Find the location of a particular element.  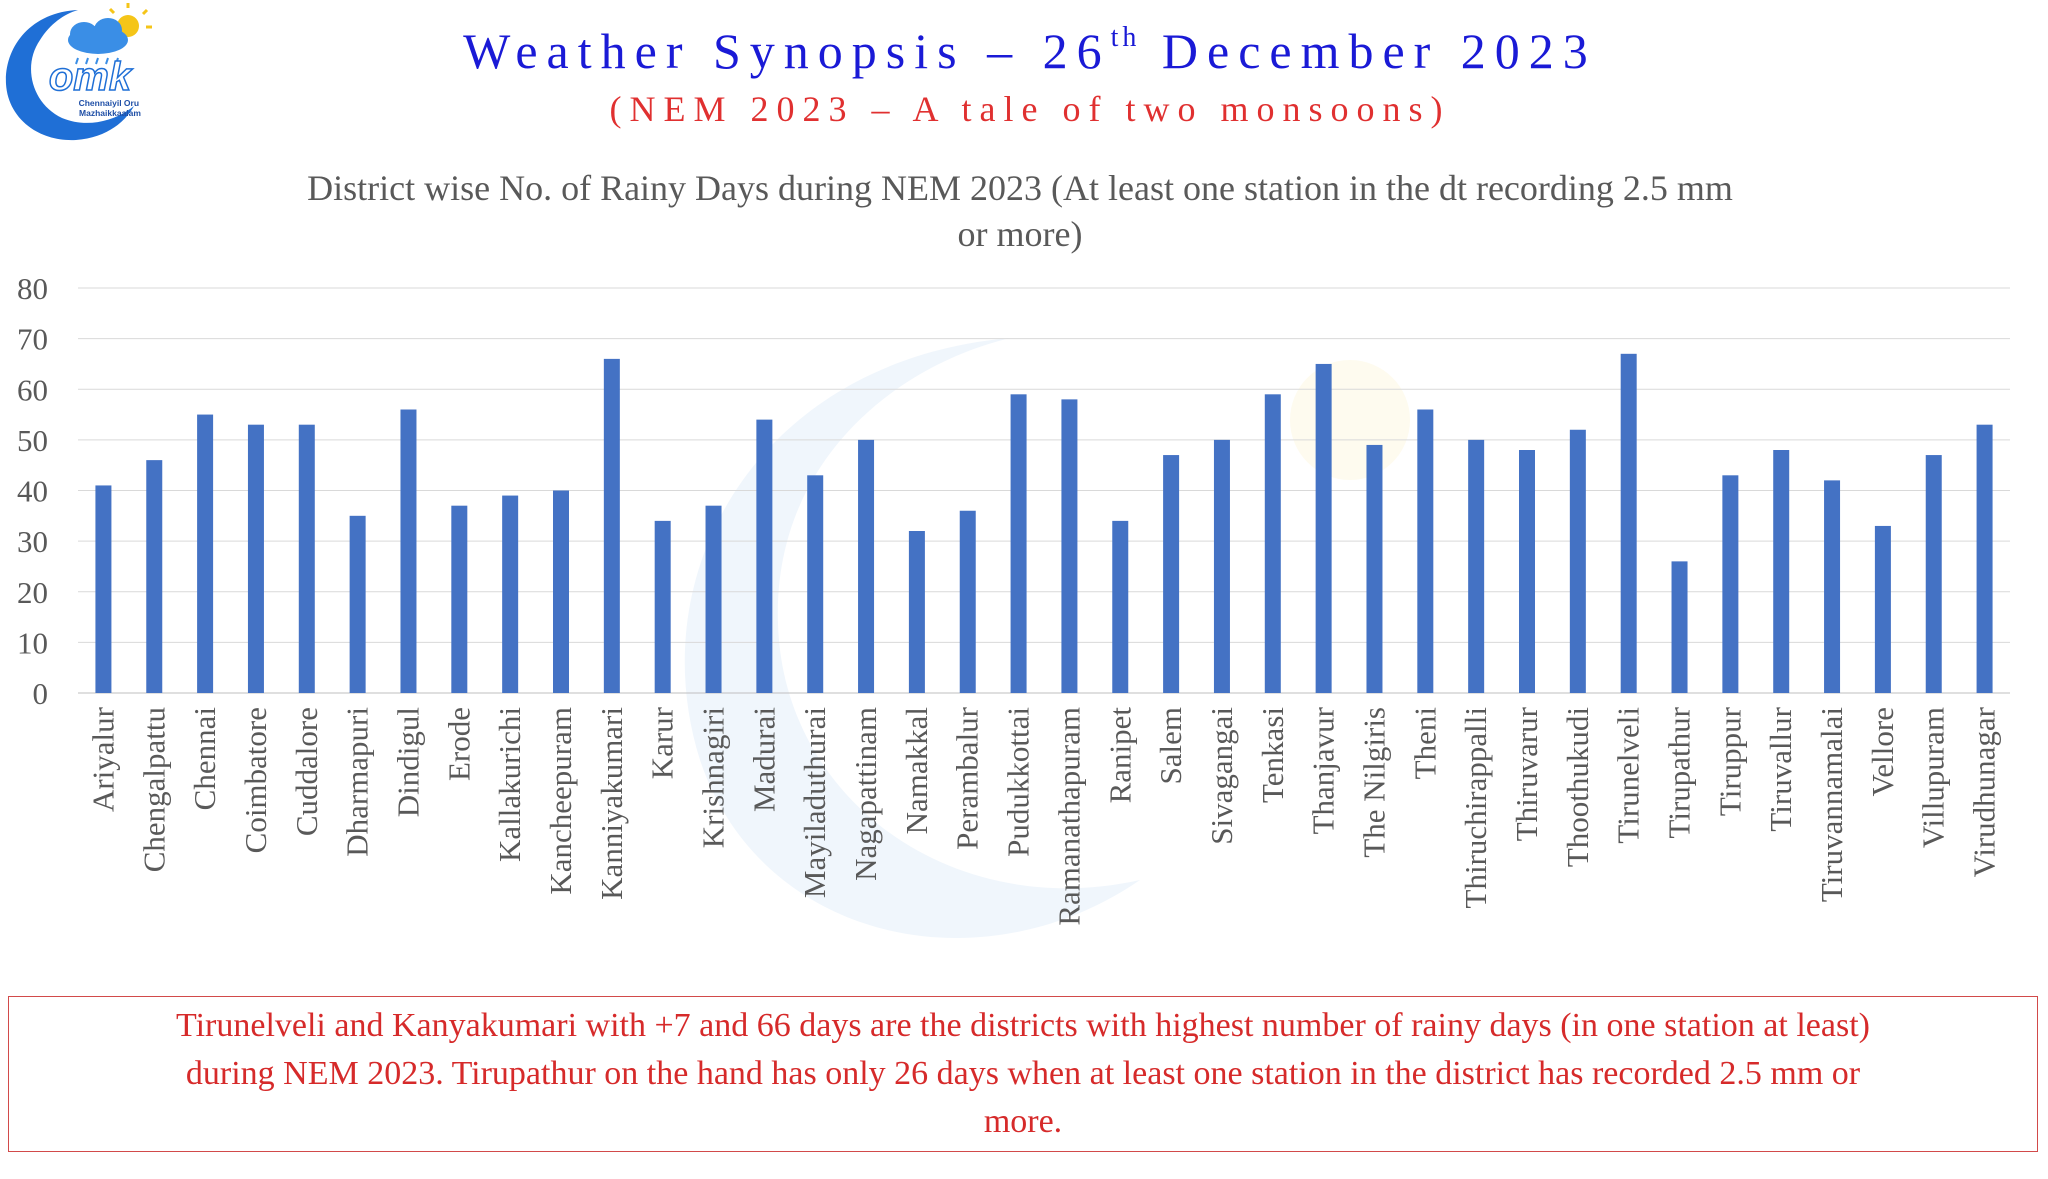

bar-chengalpattu is located at coordinates (154, 576).